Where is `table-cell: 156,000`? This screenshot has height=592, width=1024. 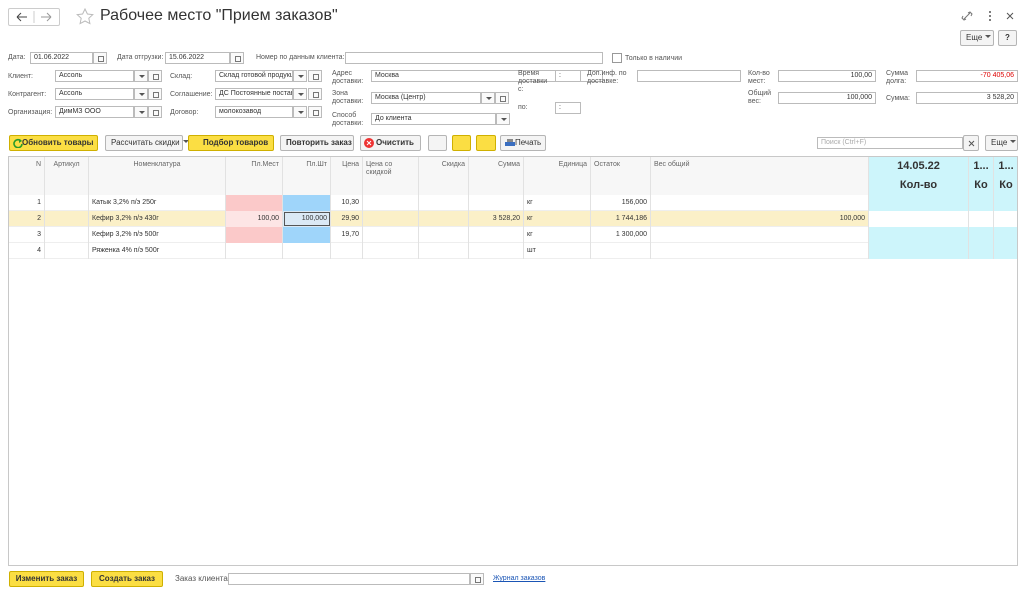 table-cell: 156,000 is located at coordinates (621, 203).